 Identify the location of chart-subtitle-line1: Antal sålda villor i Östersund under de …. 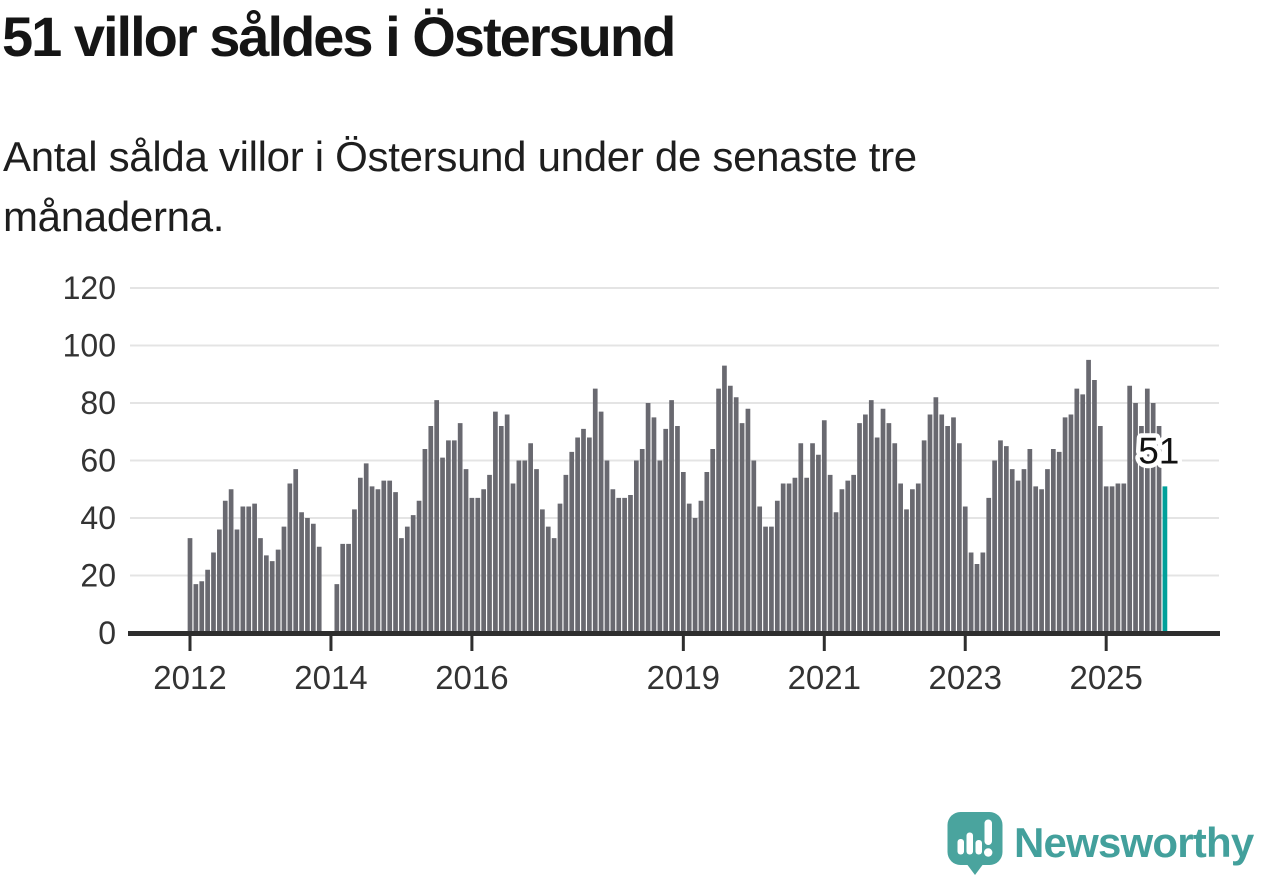
(460, 156).